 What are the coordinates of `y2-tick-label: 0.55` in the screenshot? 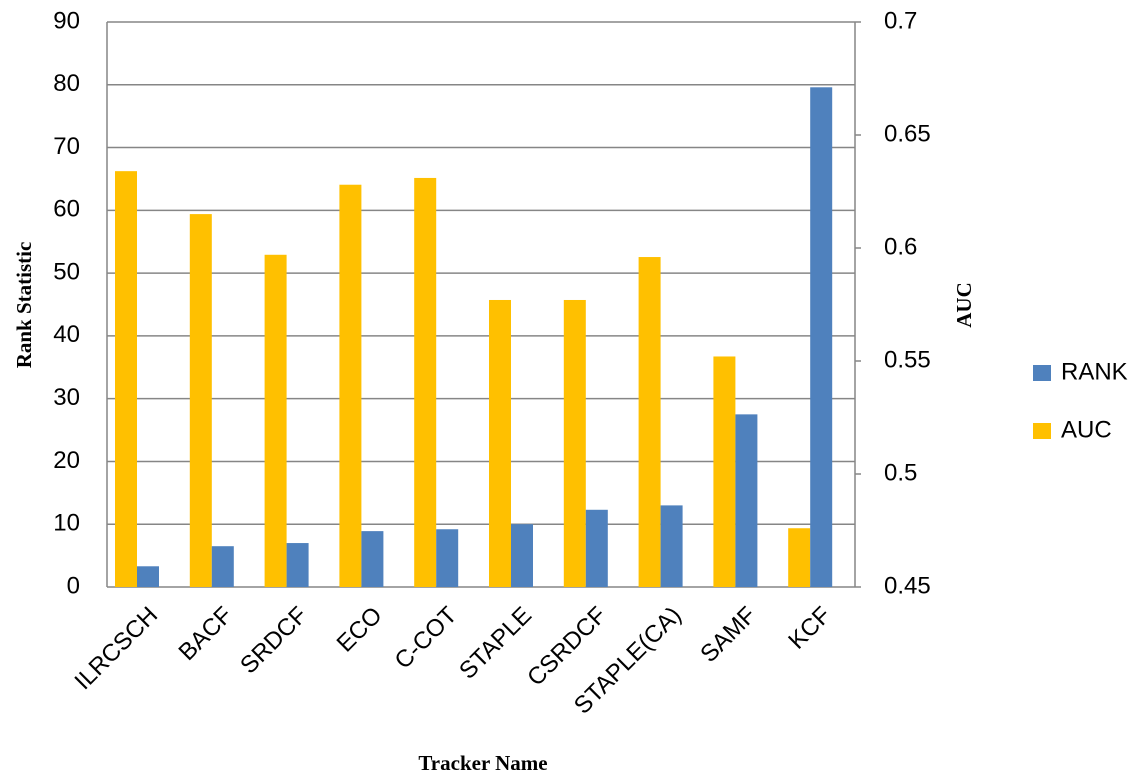 It's located at (907, 359).